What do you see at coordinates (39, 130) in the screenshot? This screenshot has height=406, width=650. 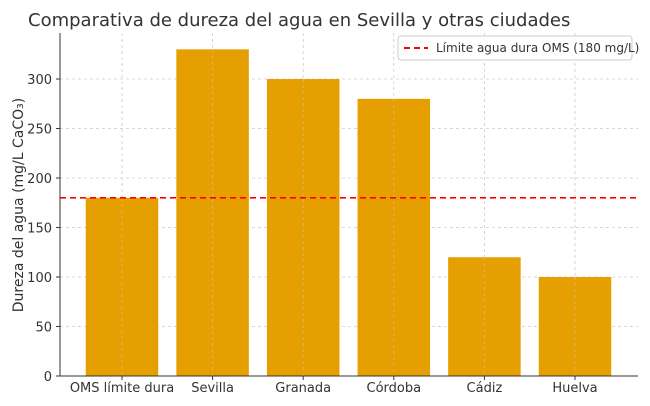 I see `y-tick-label: 250` at bounding box center [39, 130].